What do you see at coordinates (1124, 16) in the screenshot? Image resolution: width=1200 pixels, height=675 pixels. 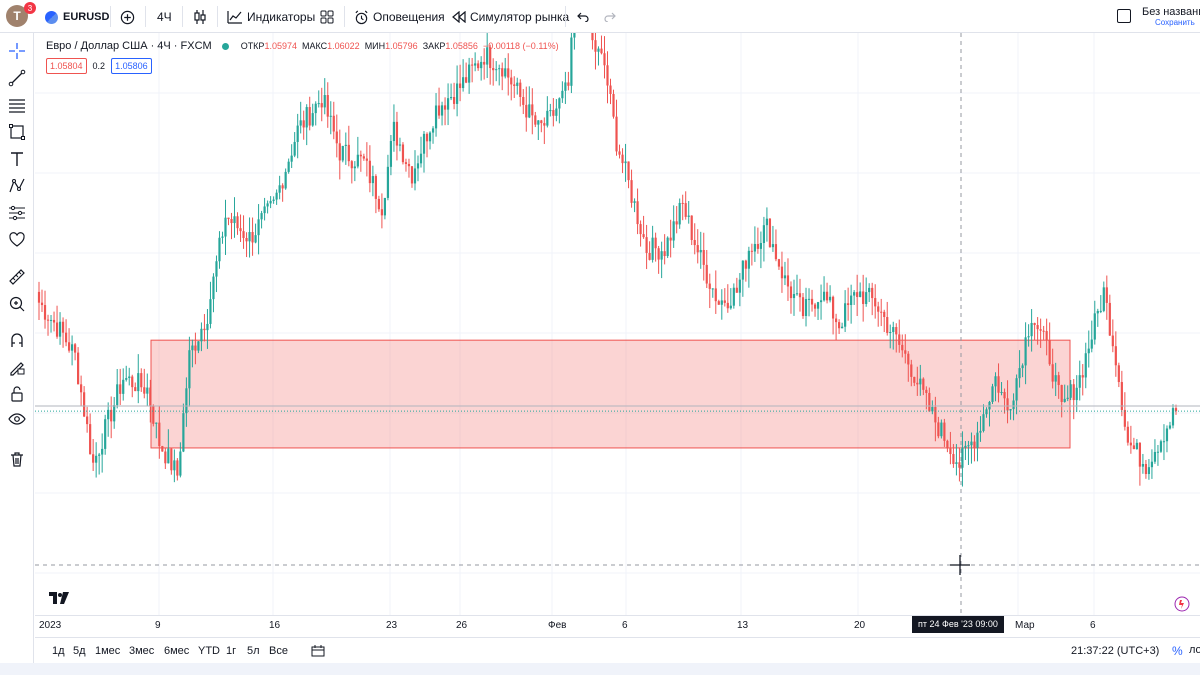 I see `layout-checkbox` at bounding box center [1124, 16].